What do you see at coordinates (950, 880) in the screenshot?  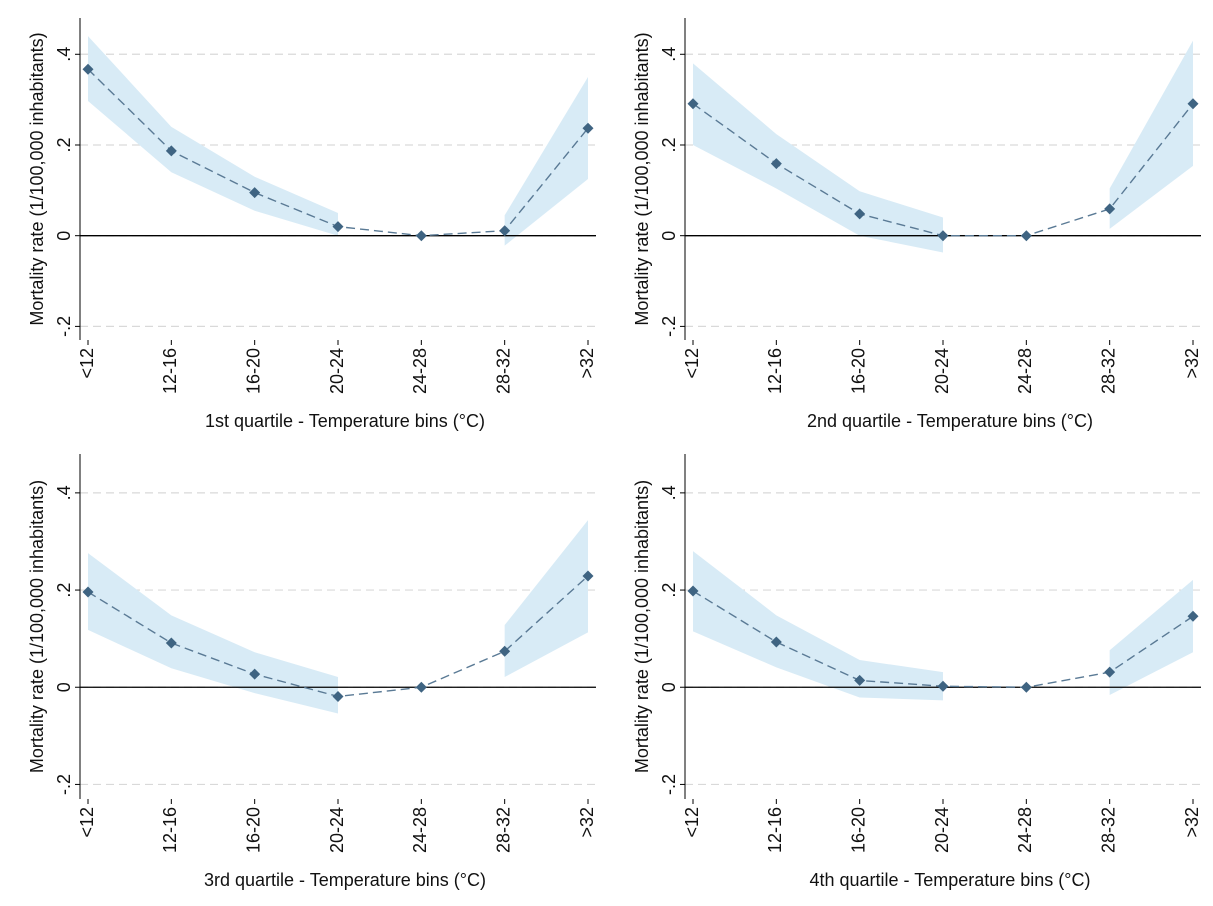 I see `x-axis-label: 4th quartile - Temperature bins (°C)` at bounding box center [950, 880].